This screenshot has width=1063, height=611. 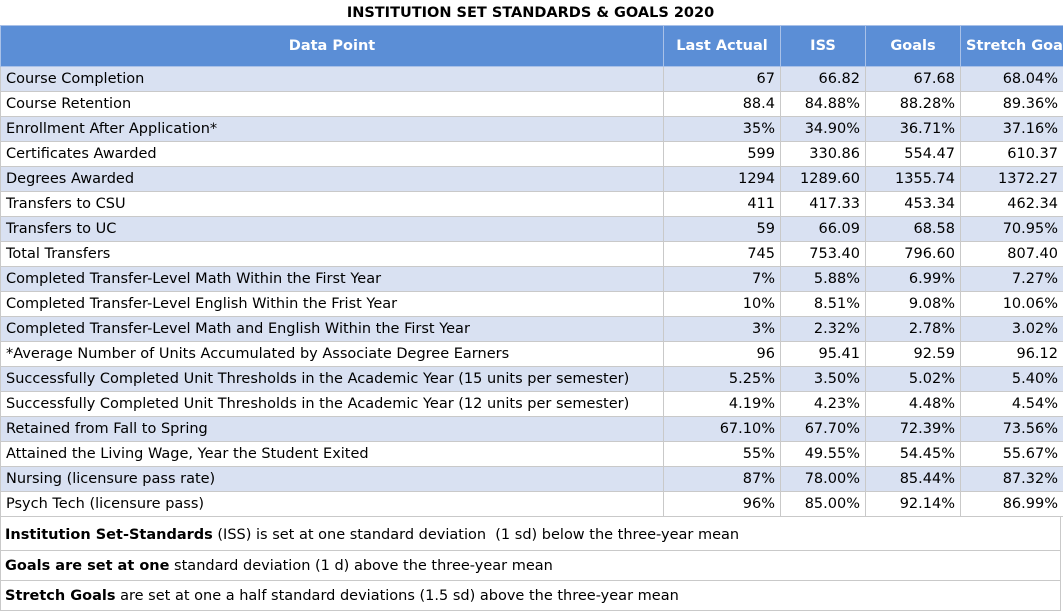 What do you see at coordinates (1011, 204) in the screenshot?
I see `value-cell: 462.34` at bounding box center [1011, 204].